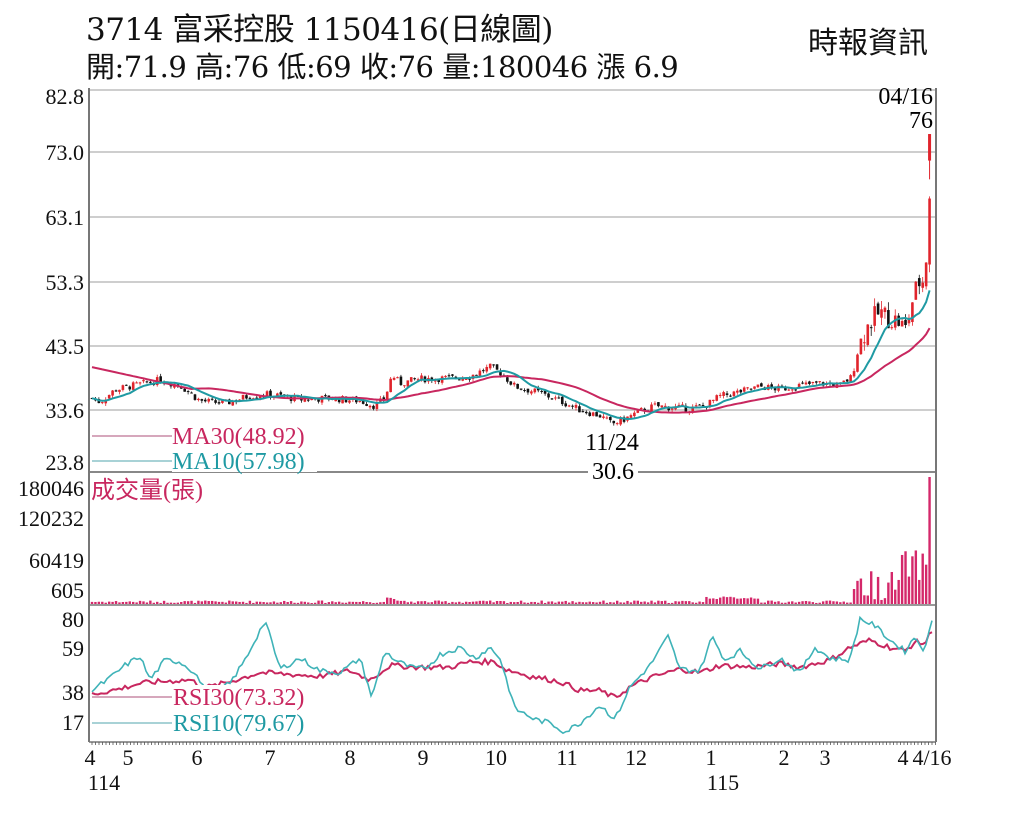  What do you see at coordinates (65, 96) in the screenshot?
I see `svg-text: 82.8` at bounding box center [65, 96].